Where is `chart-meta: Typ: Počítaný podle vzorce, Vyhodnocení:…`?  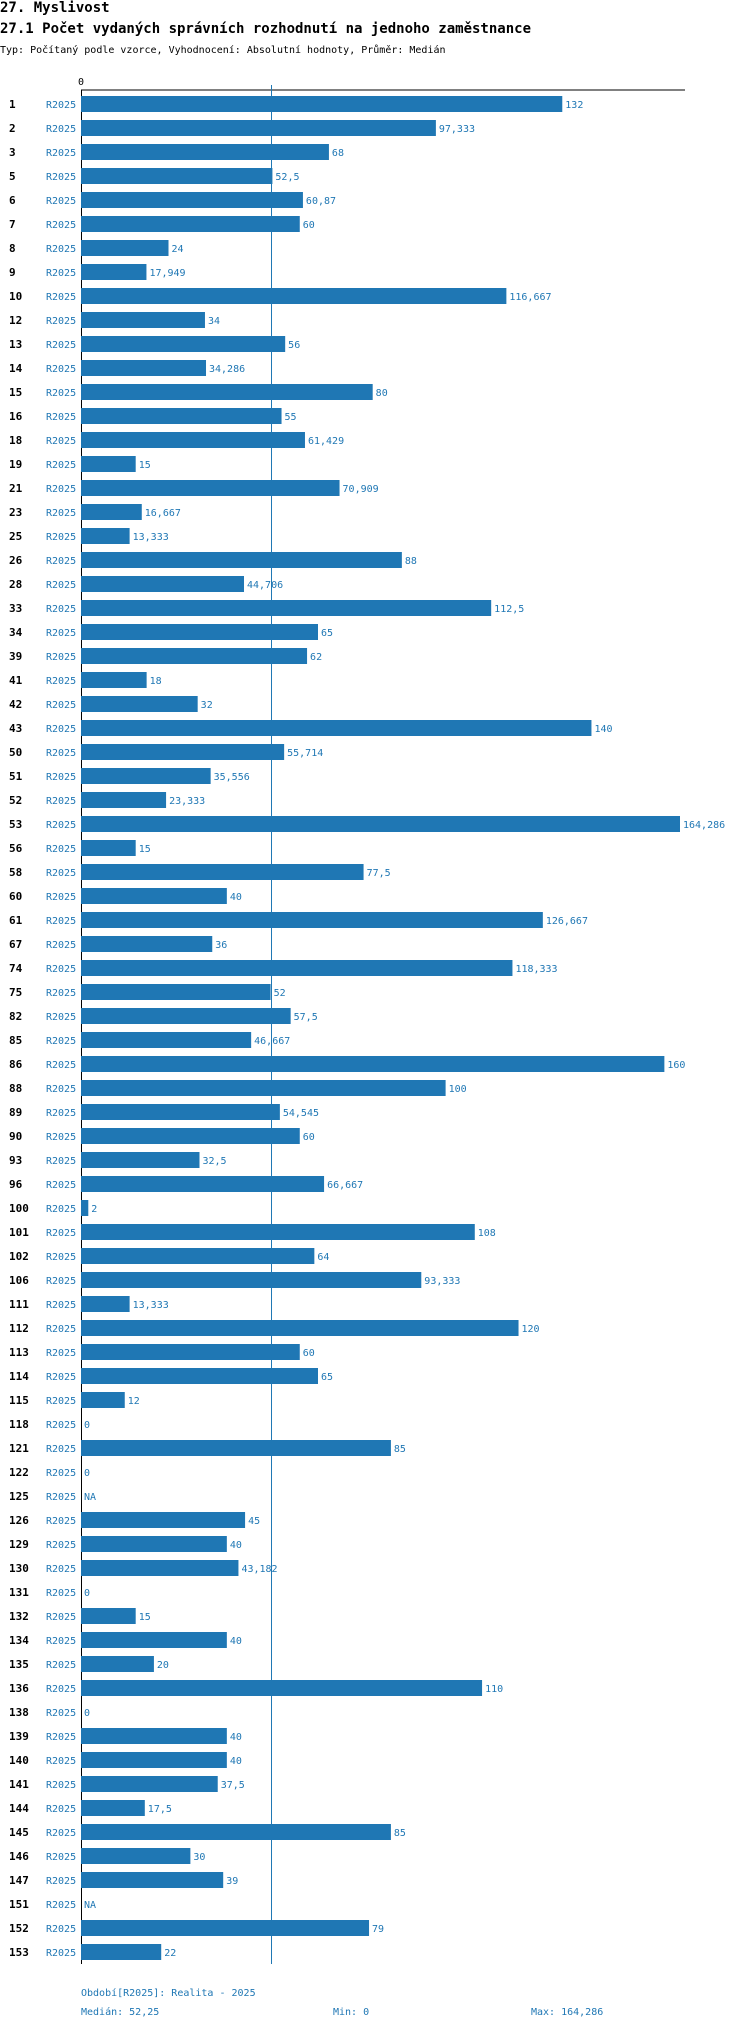 chart-meta: Typ: Počítaný podle vzorce, Vyhodnocení:… is located at coordinates (223, 50).